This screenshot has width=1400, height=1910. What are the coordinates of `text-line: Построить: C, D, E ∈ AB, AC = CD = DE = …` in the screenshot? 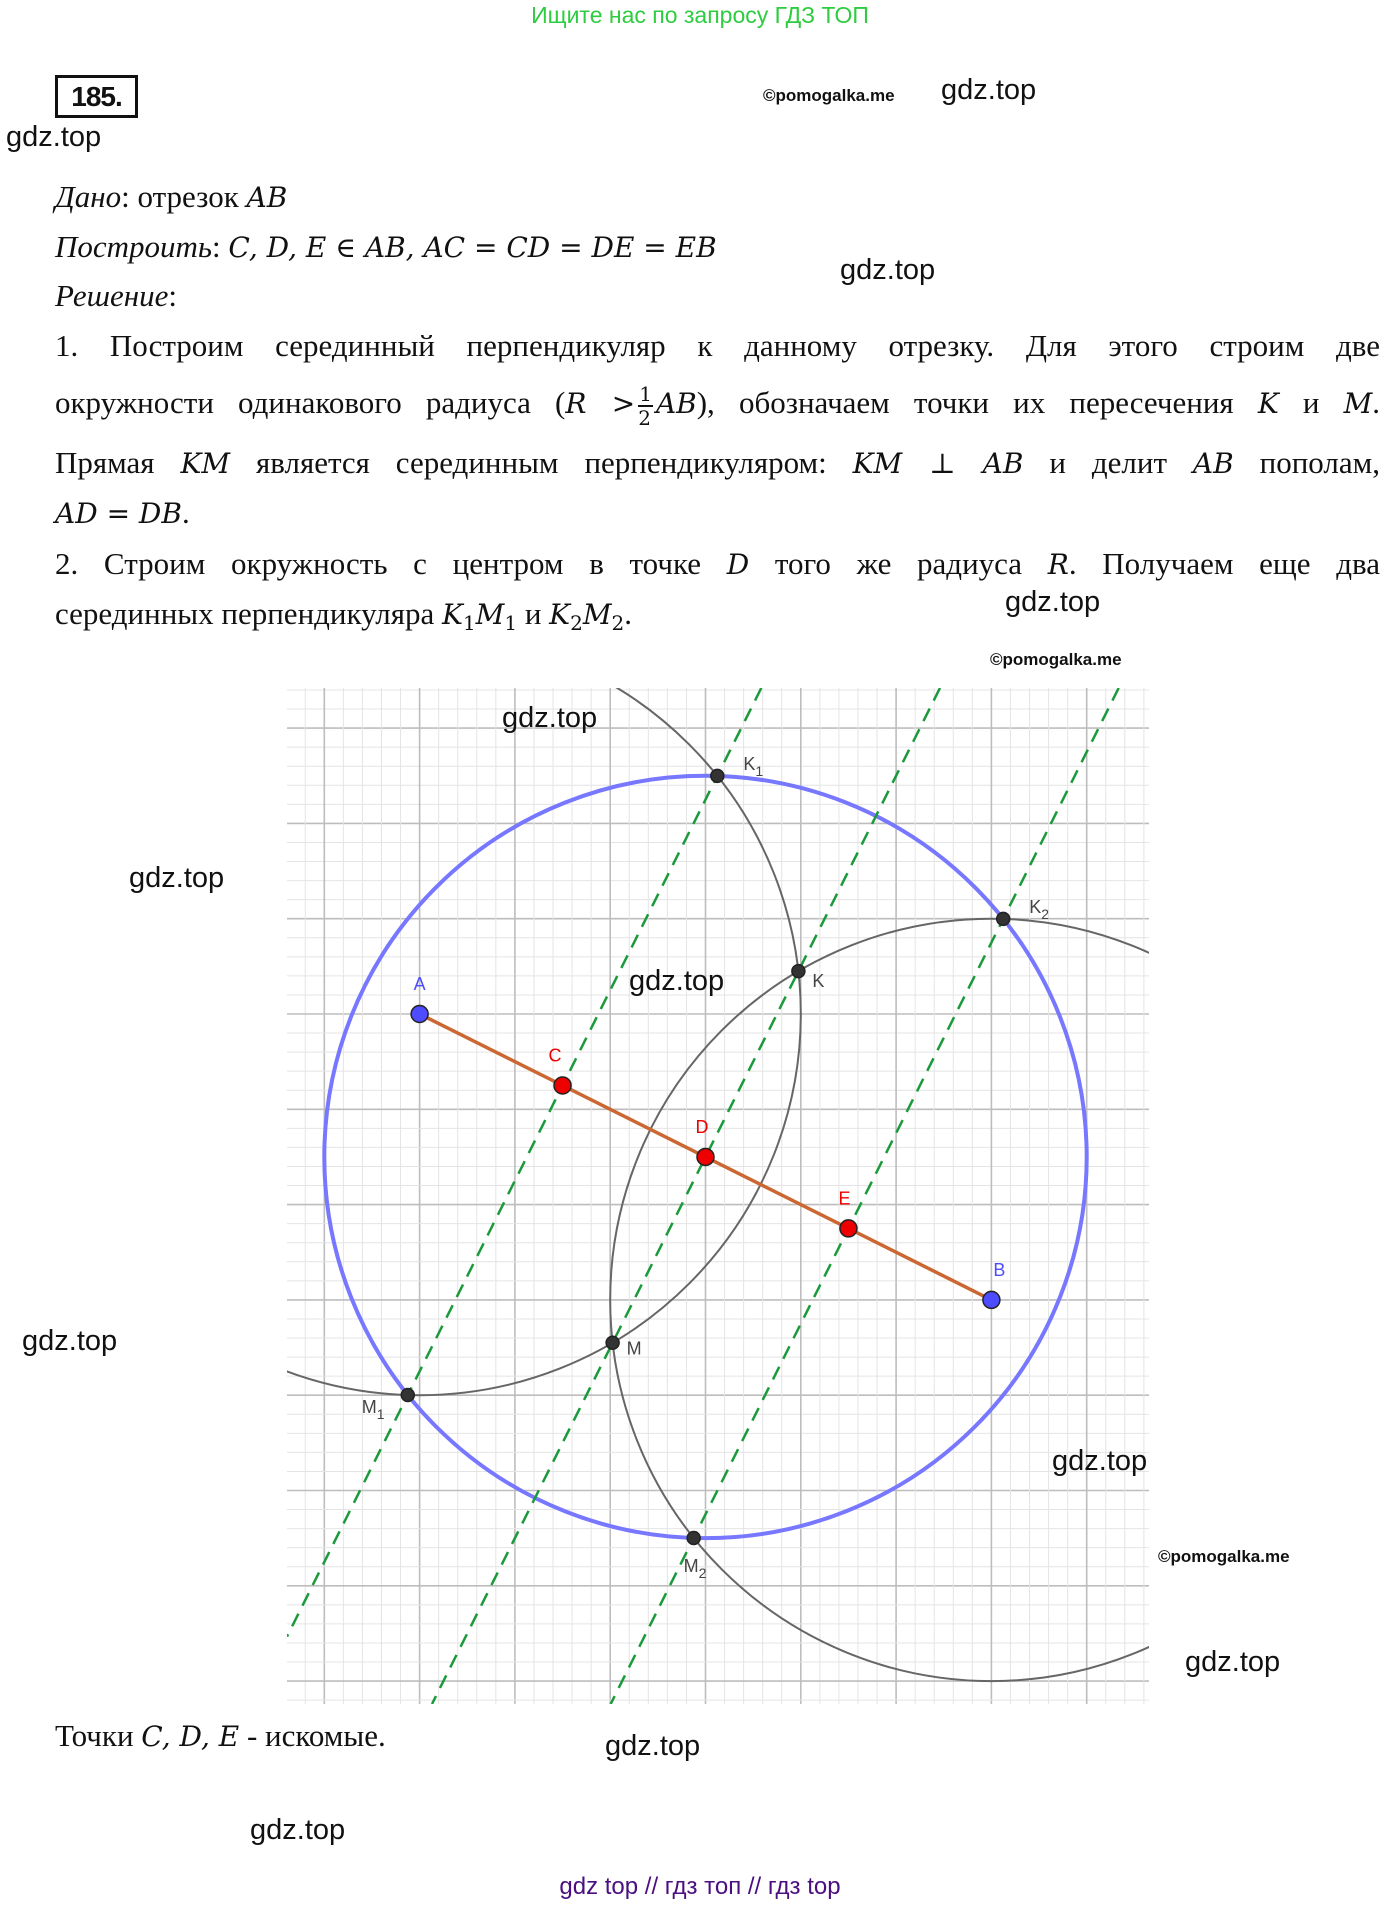 It's located at (386, 247).